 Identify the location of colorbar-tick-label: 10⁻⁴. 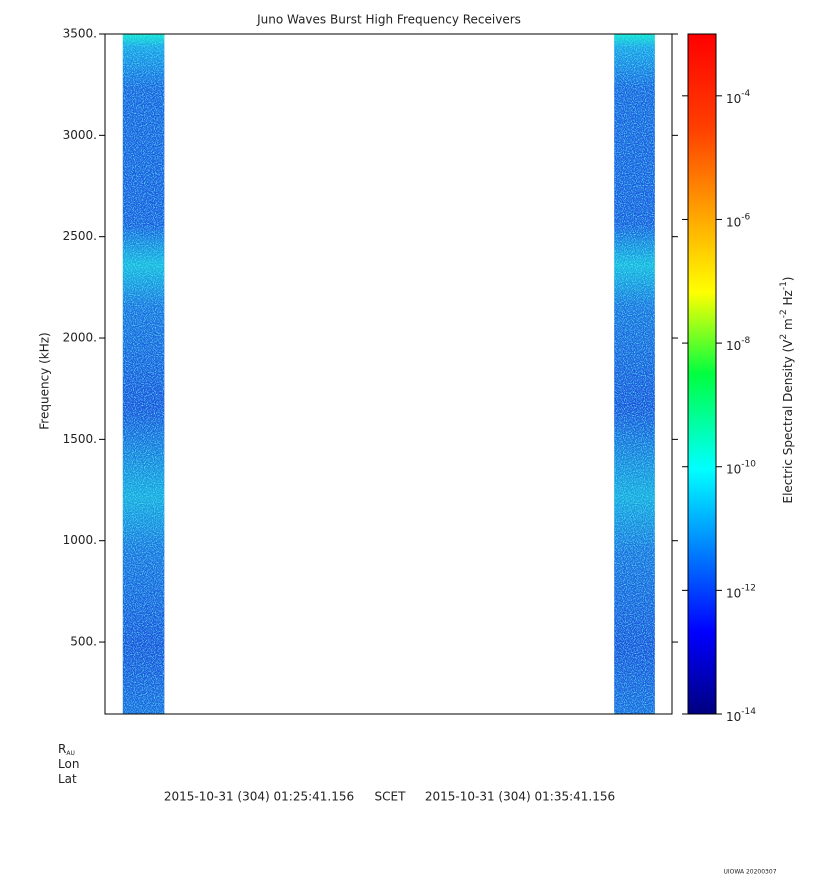
(738, 96).